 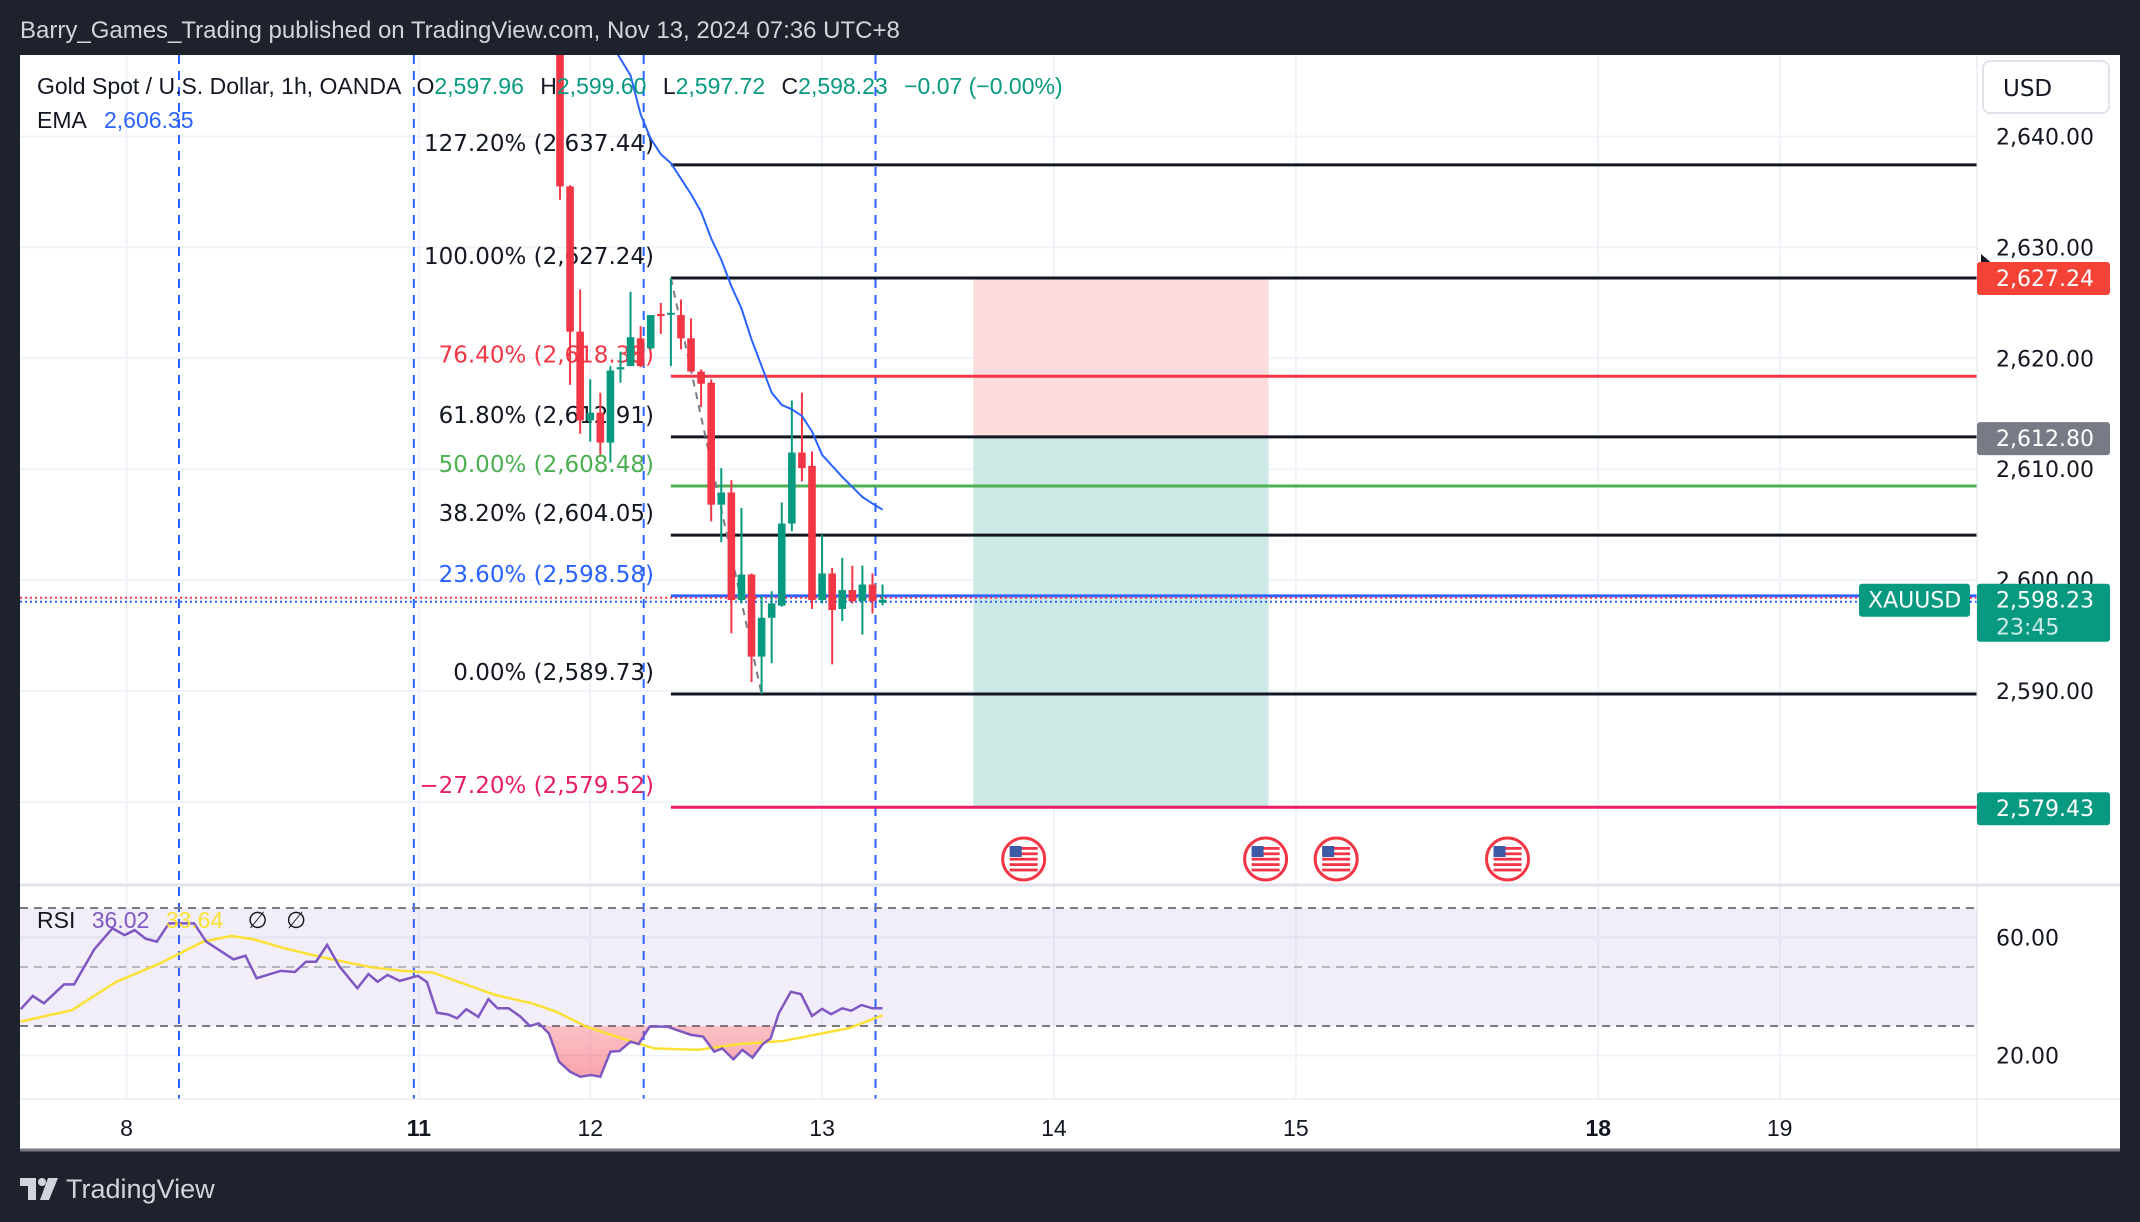 What do you see at coordinates (219, 86) in the screenshot?
I see `symbol-title: Gold Spot / U.S. Dollar, 1h, OANDA` at bounding box center [219, 86].